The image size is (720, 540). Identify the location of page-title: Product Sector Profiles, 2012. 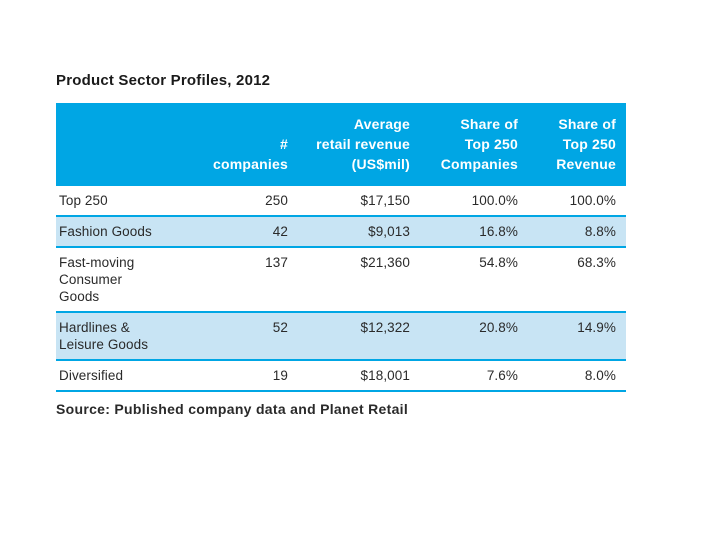
(163, 80).